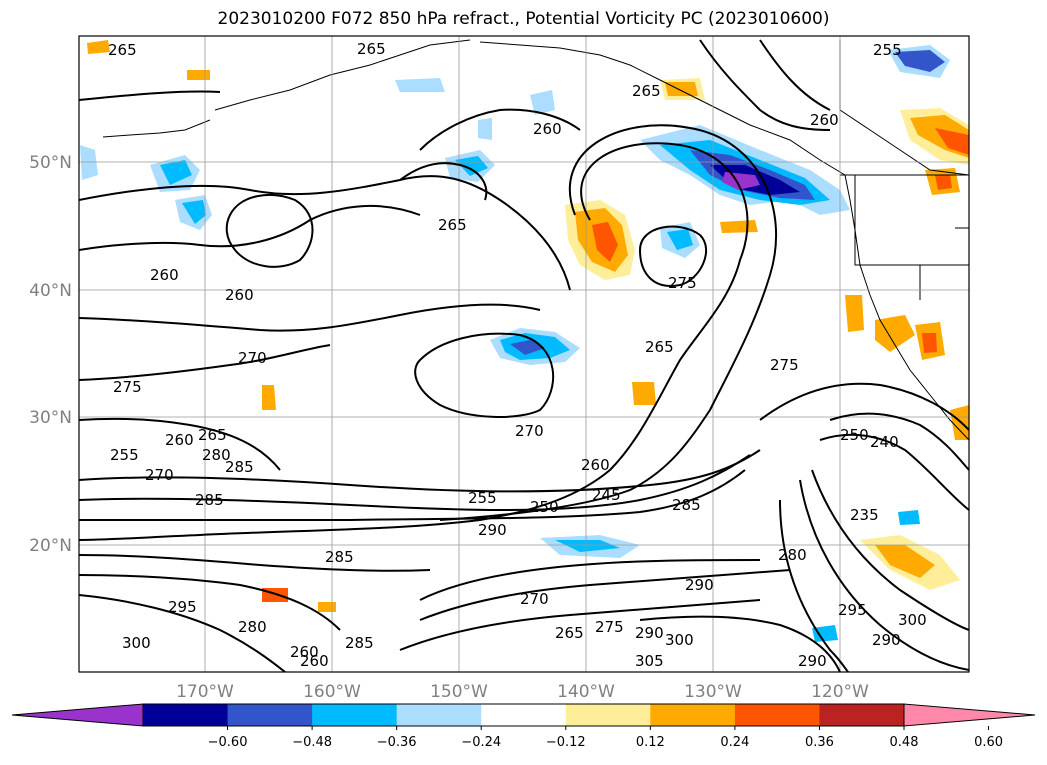  What do you see at coordinates (819, 742) in the screenshot?
I see `colorbar-tick-label: 0.36` at bounding box center [819, 742].